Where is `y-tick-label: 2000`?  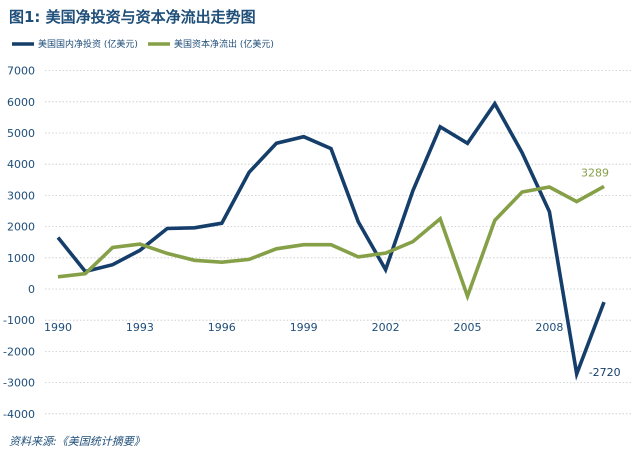
y-tick-label: 2000 is located at coordinates (21, 227).